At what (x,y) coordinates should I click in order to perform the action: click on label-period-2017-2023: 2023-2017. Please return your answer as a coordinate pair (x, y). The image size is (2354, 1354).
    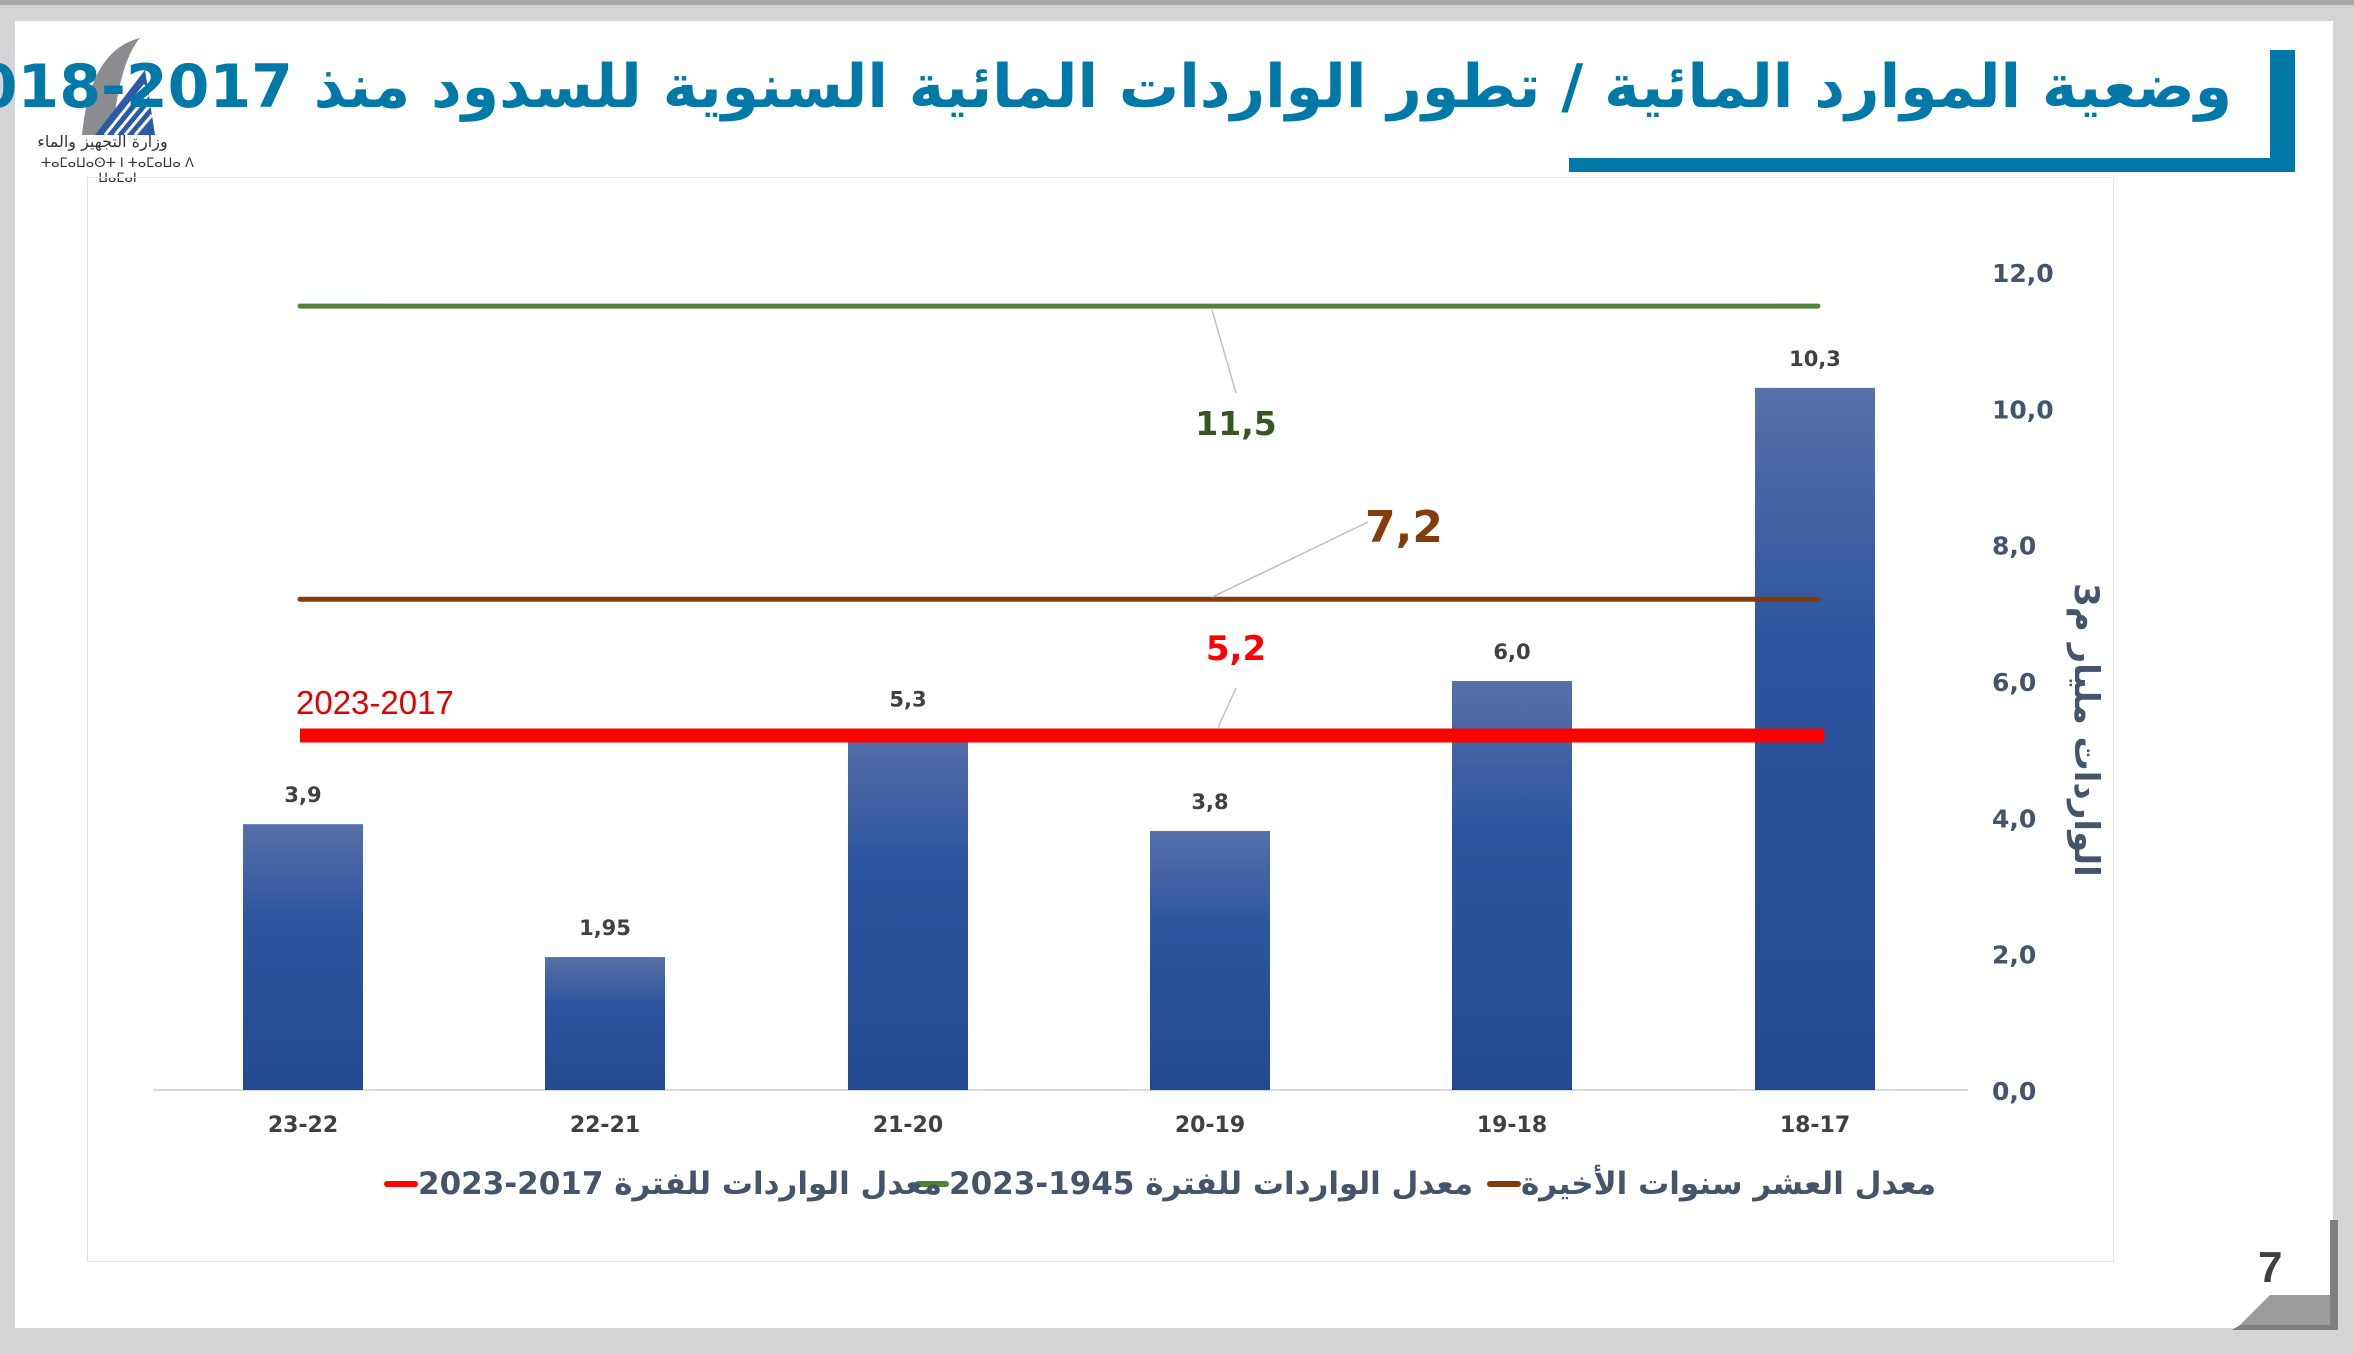
    Looking at the image, I should click on (375, 702).